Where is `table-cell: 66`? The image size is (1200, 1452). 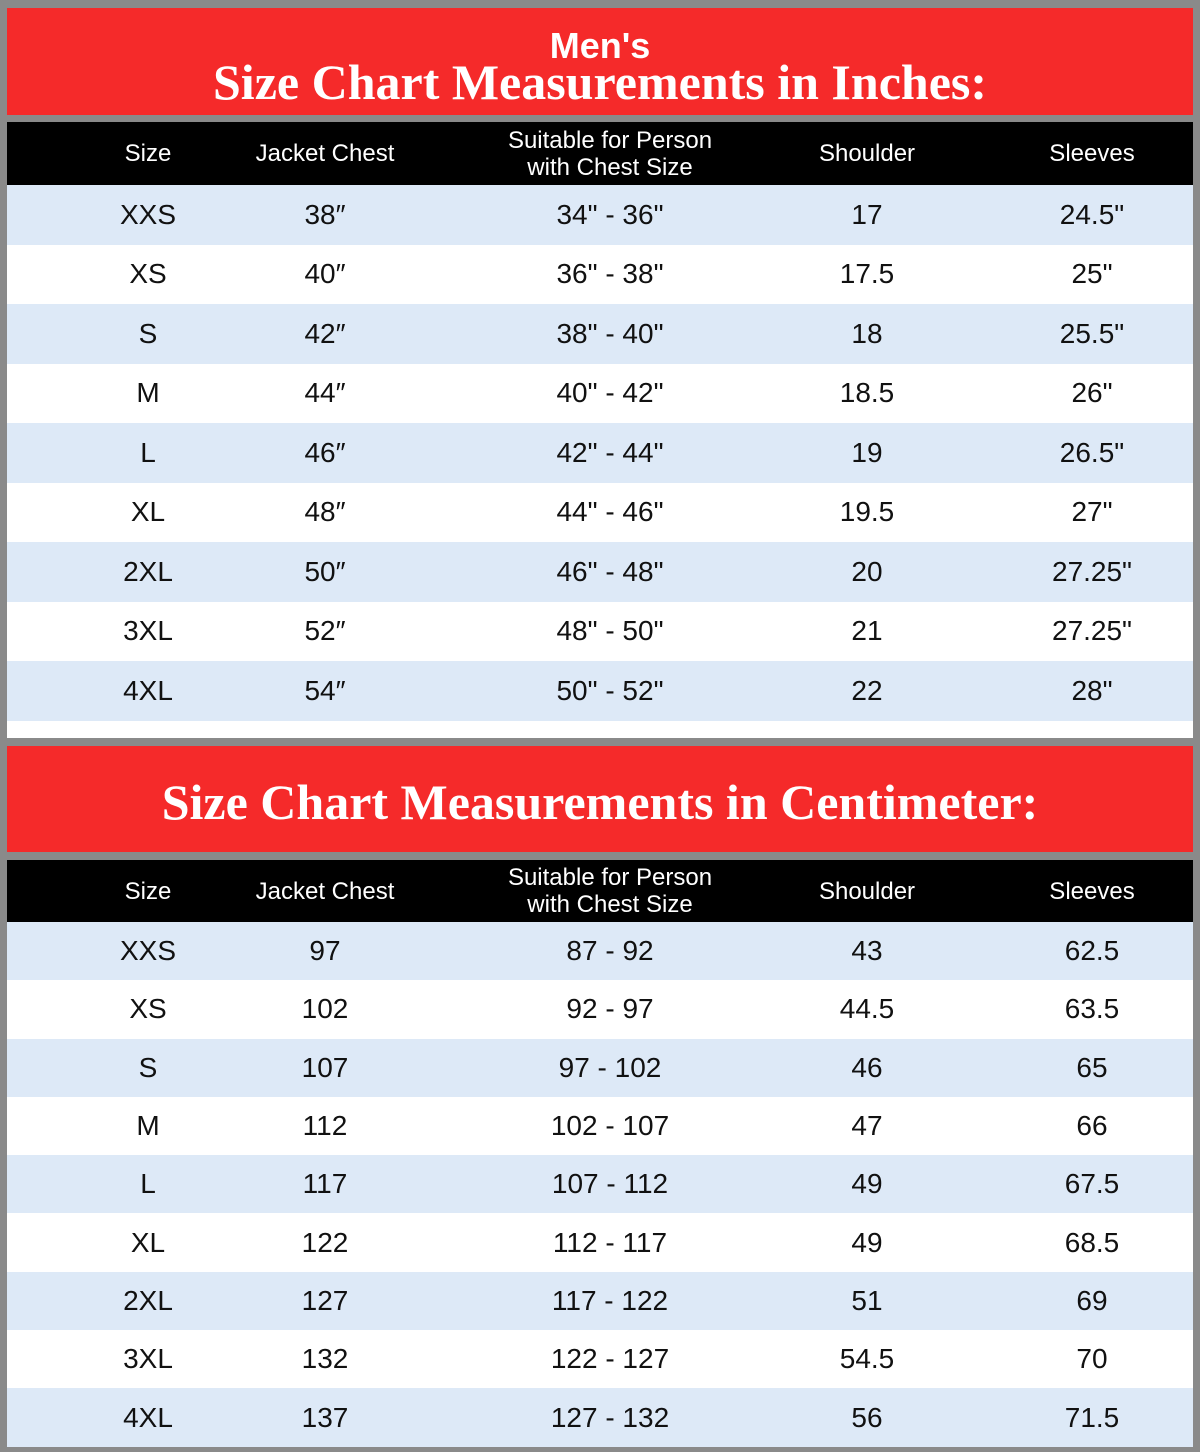
table-cell: 66 is located at coordinates (1092, 1126).